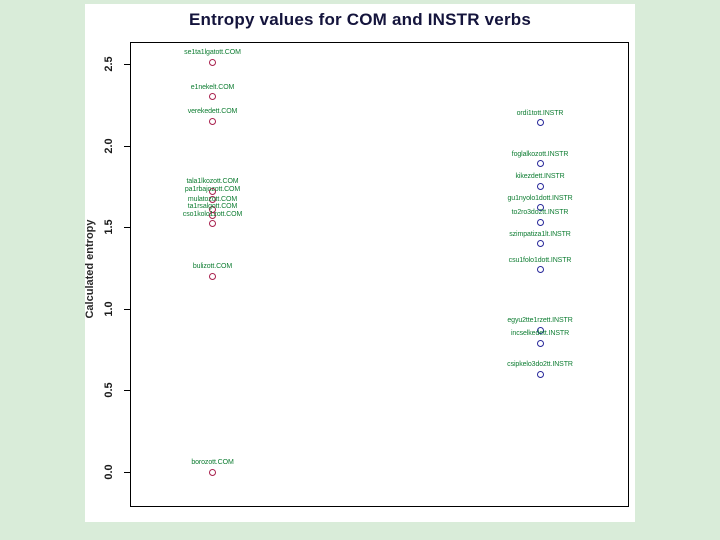 The image size is (720, 540). I want to click on com-point-label: ta1rsalgott.COM, so click(212, 206).